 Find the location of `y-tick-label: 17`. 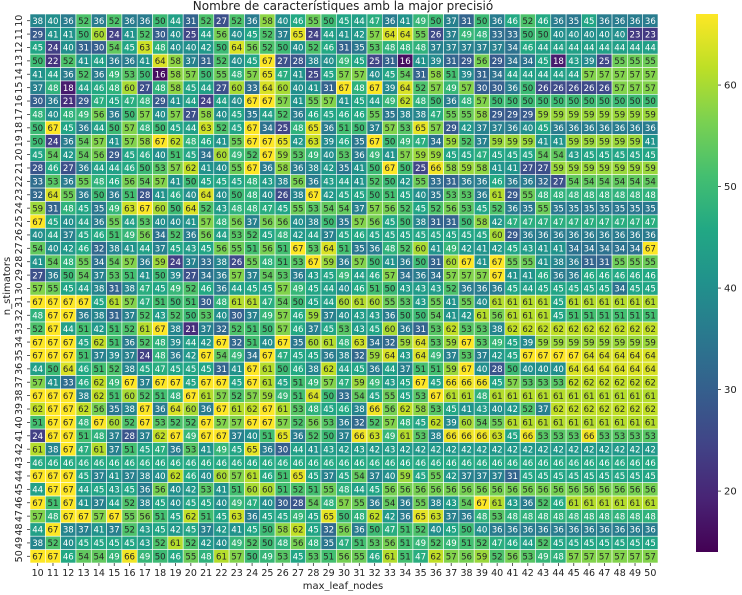

y-tick-label: 17 is located at coordinates (19, 114).